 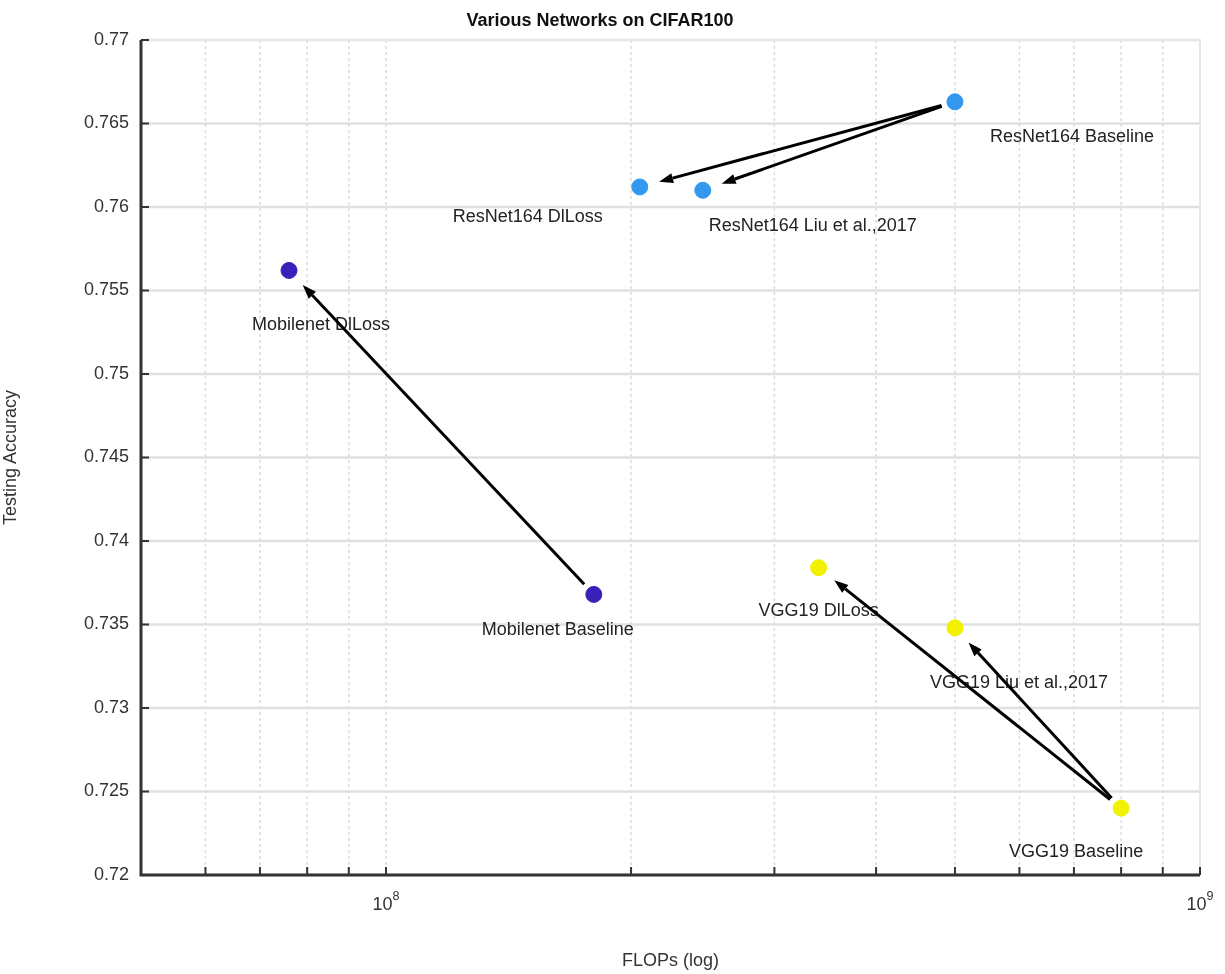 What do you see at coordinates (1076, 851) in the screenshot?
I see `annotation: VGG19 Baseline` at bounding box center [1076, 851].